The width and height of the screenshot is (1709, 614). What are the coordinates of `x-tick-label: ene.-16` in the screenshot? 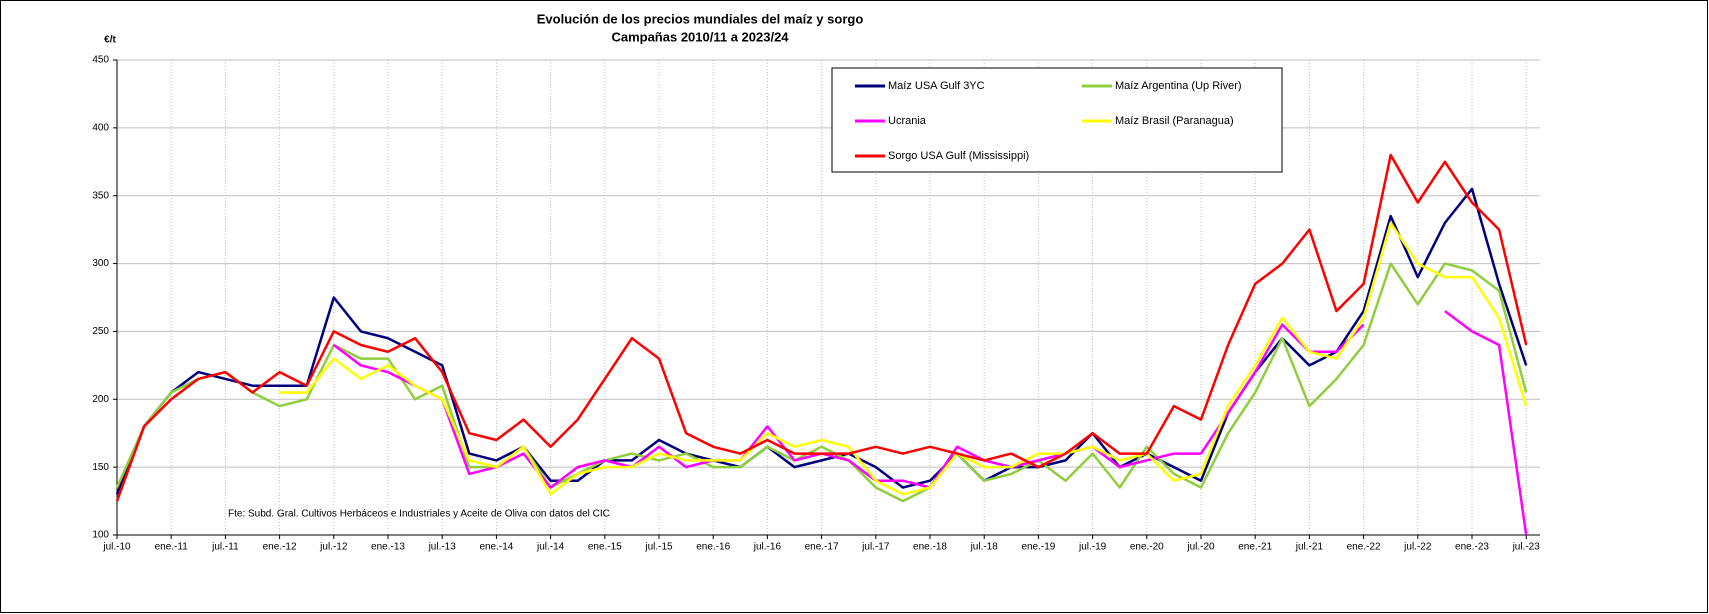 It's located at (713, 547).